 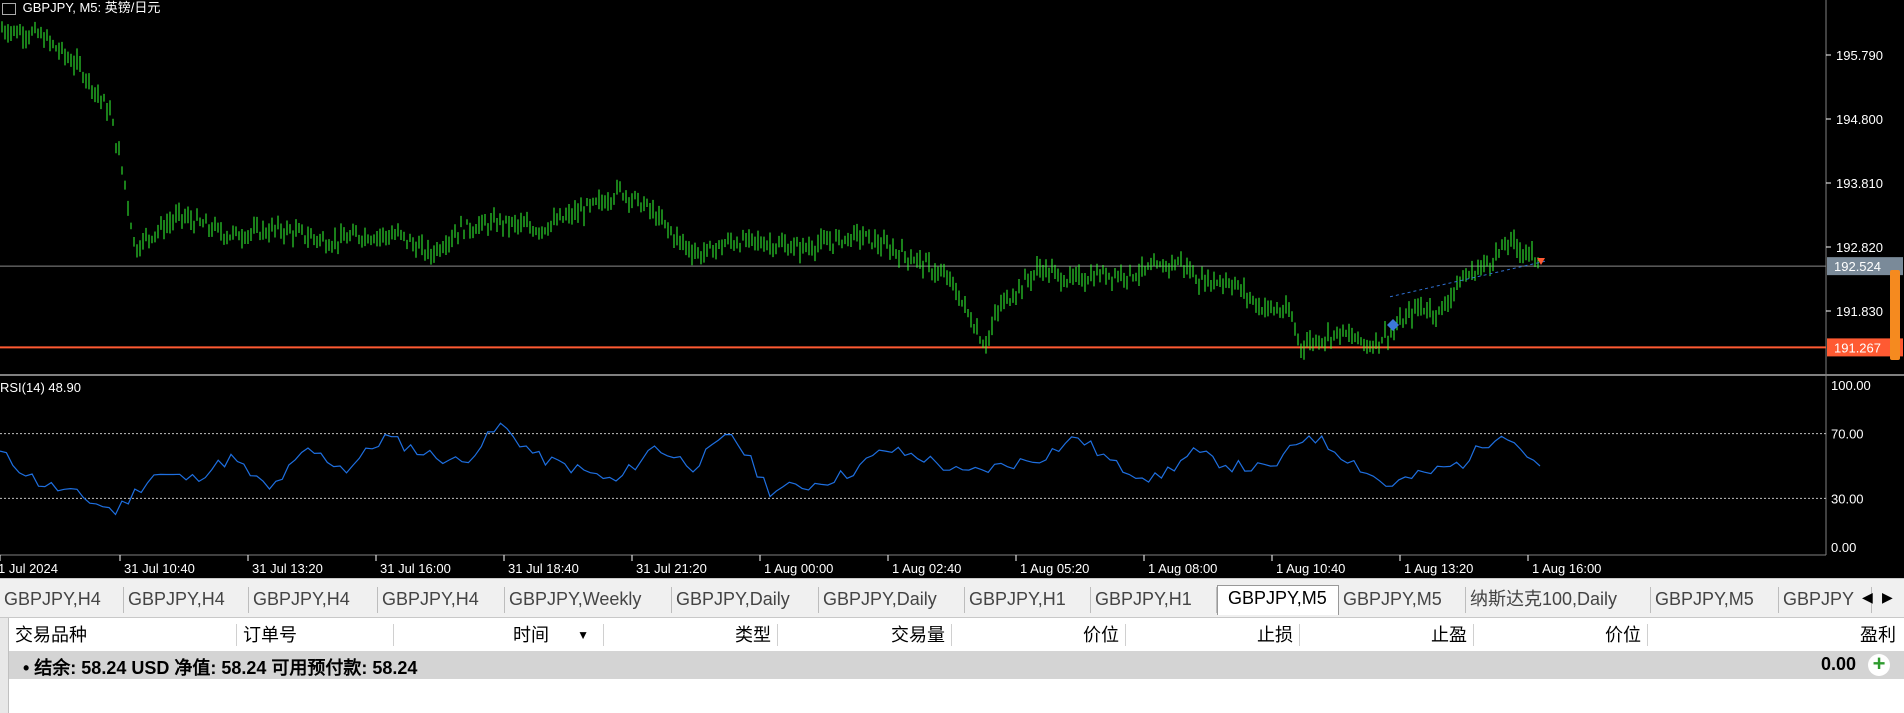 What do you see at coordinates (865, 635) in the screenshot?
I see `col-volume: 交易量` at bounding box center [865, 635].